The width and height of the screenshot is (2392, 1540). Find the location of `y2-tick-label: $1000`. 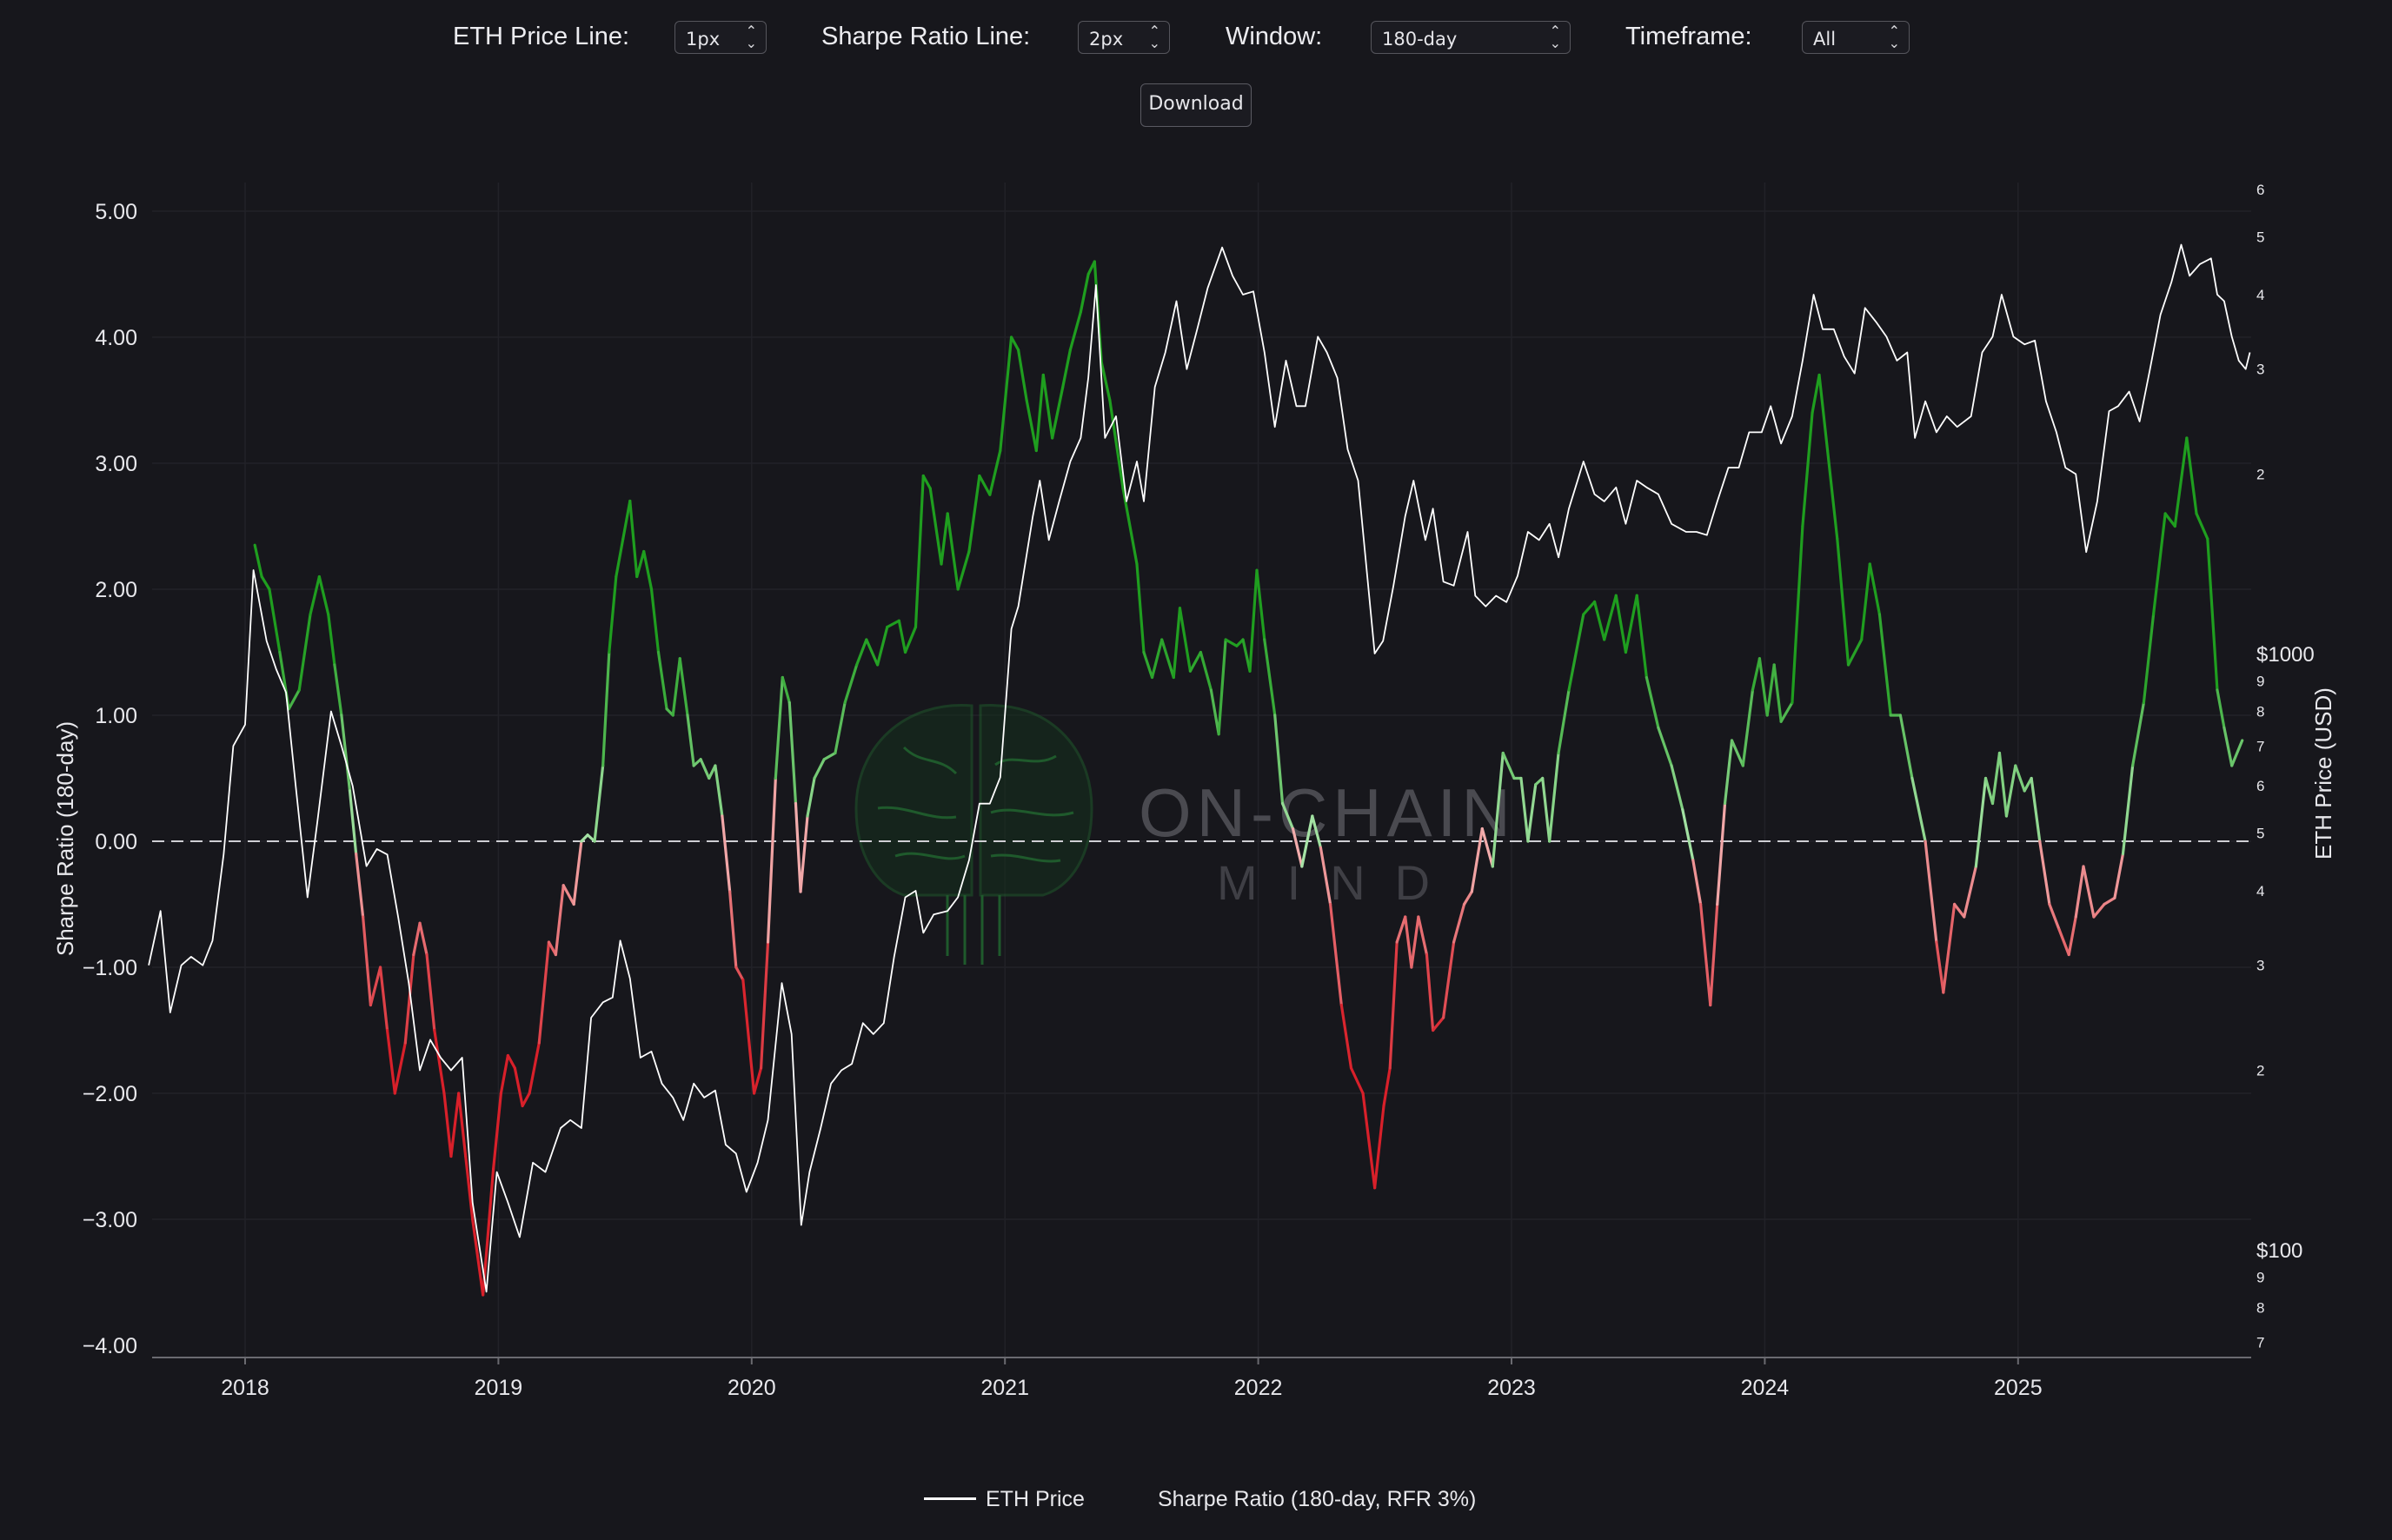

y2-tick-label: $1000 is located at coordinates (2285, 655).